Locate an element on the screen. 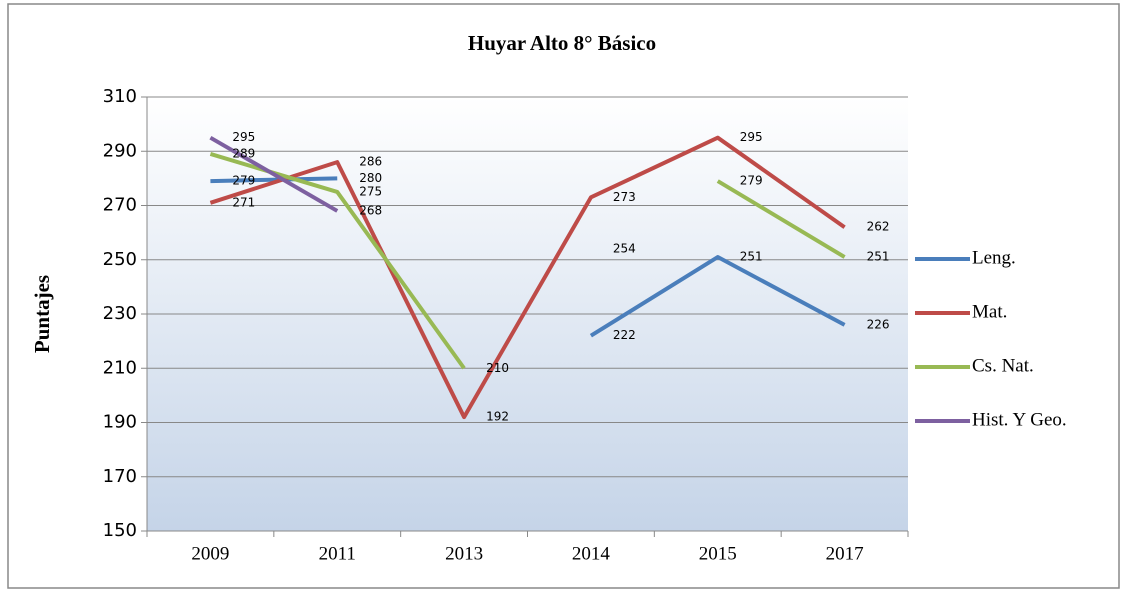  data-label: 254 is located at coordinates (624, 248).